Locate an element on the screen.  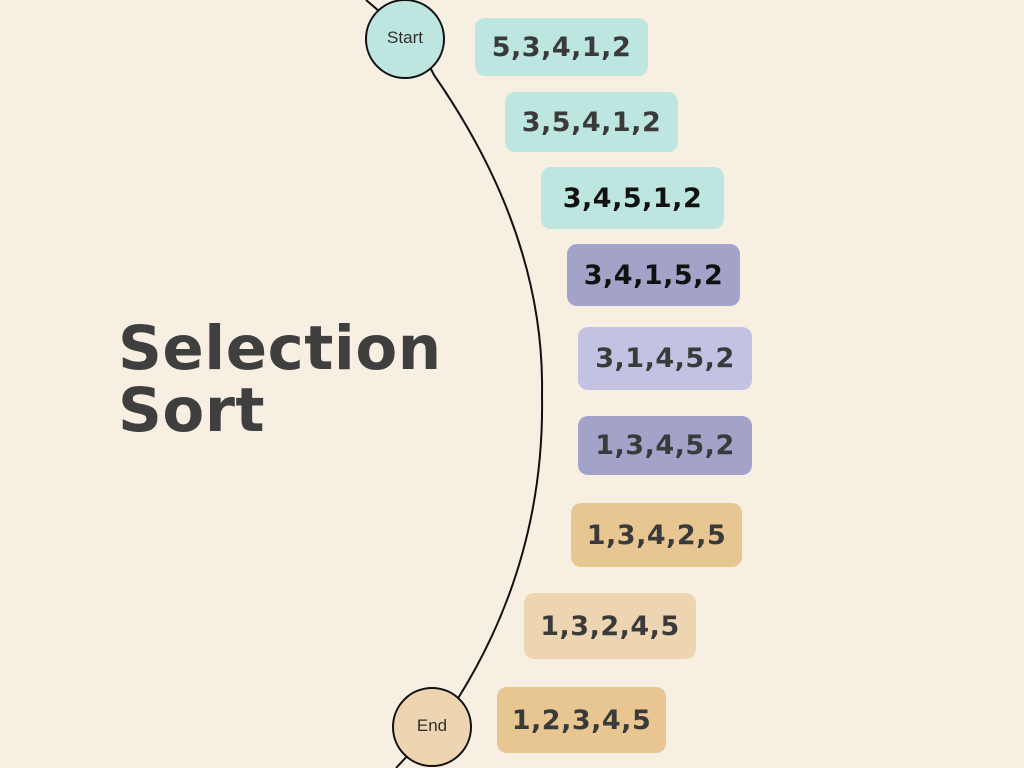
end-node-label: End is located at coordinates (432, 725).